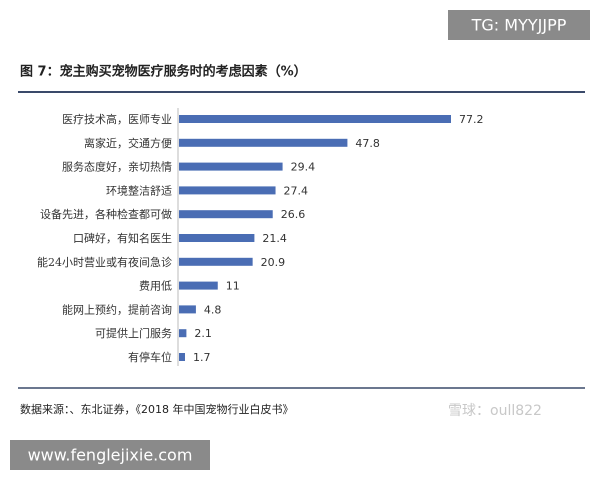 The image size is (600, 484). What do you see at coordinates (139, 190) in the screenshot?
I see `category-label: 环境整洁舒适` at bounding box center [139, 190].